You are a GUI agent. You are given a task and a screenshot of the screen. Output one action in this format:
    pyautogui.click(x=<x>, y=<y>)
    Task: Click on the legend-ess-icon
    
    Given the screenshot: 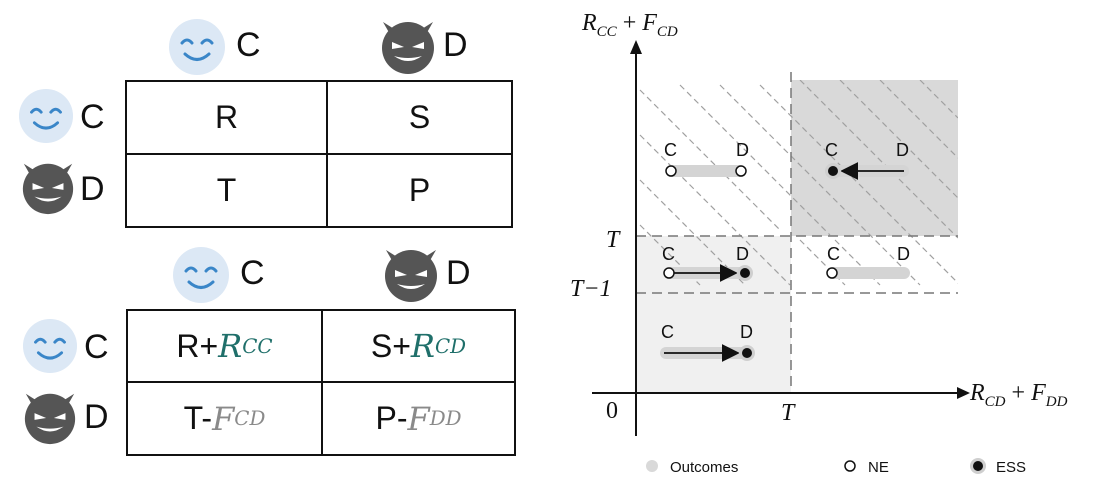 What is the action you would take?
    pyautogui.click(x=978, y=466)
    